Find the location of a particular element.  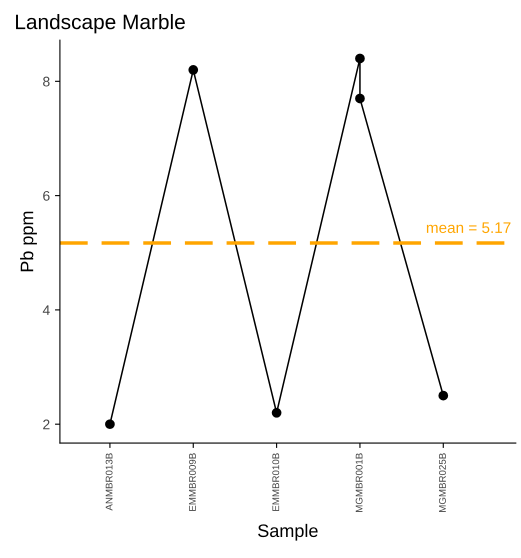

x-tick-label: MGMBR025B is located at coordinates (442, 482).